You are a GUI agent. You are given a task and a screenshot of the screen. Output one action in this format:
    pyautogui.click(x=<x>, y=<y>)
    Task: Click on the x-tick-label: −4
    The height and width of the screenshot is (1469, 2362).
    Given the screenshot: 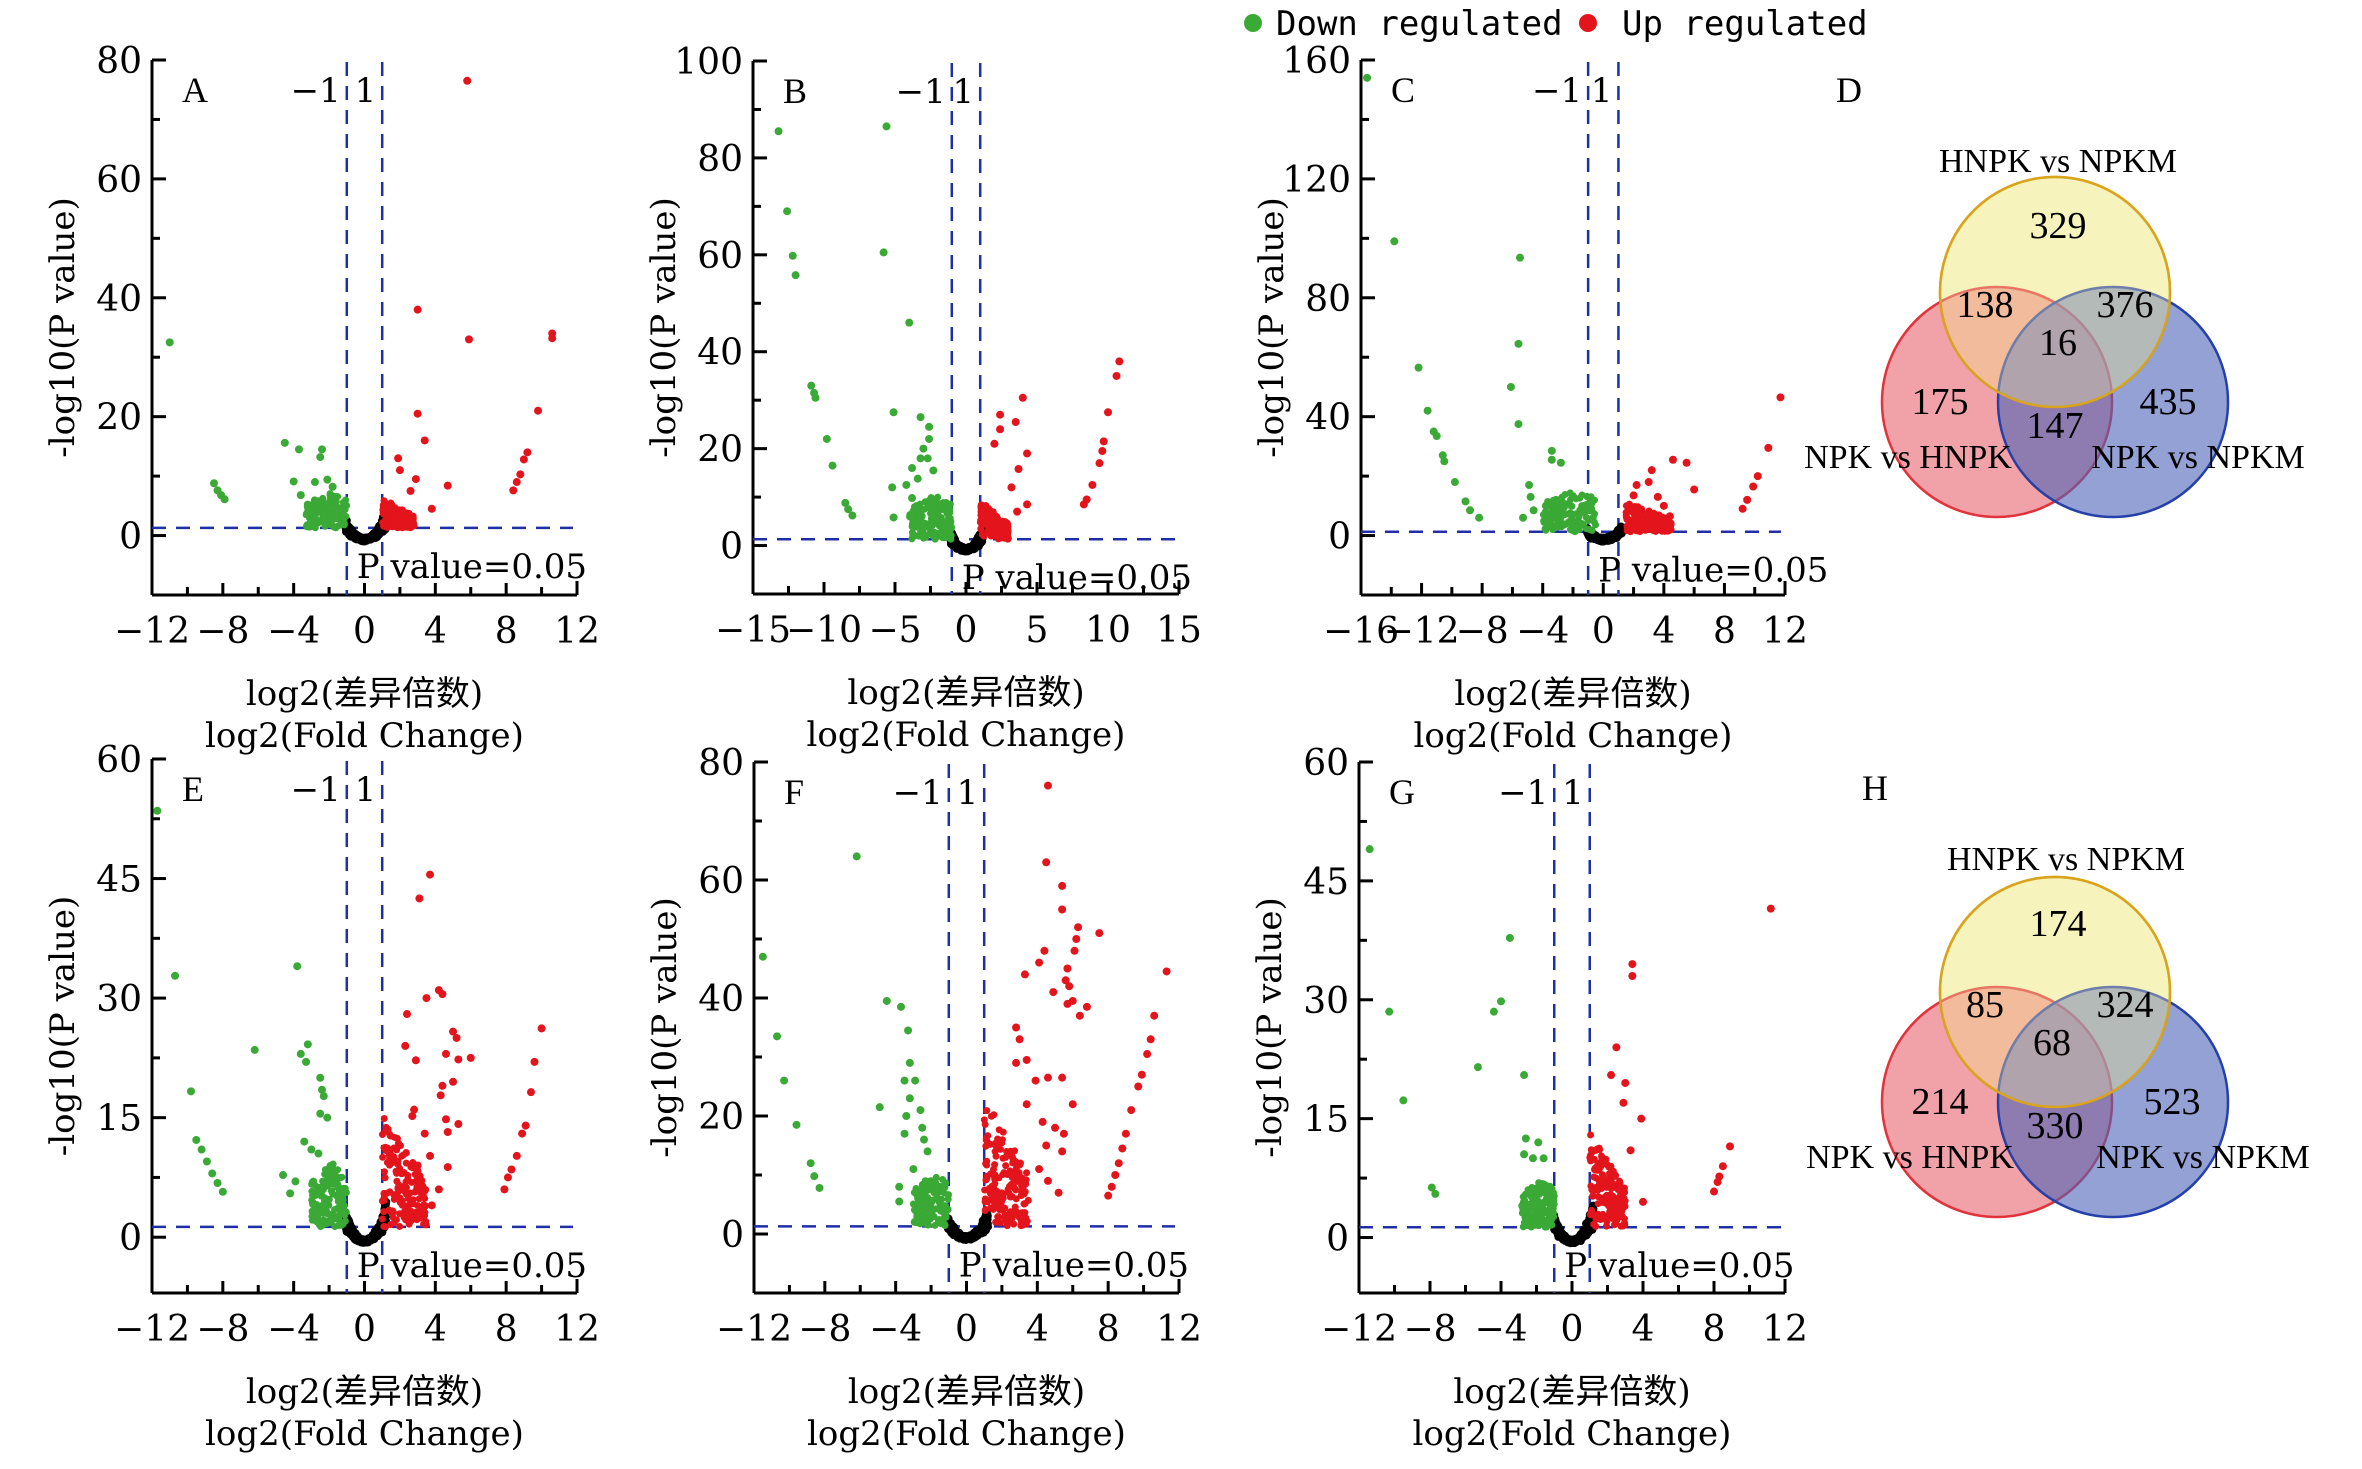 What is the action you would take?
    pyautogui.click(x=895, y=1329)
    